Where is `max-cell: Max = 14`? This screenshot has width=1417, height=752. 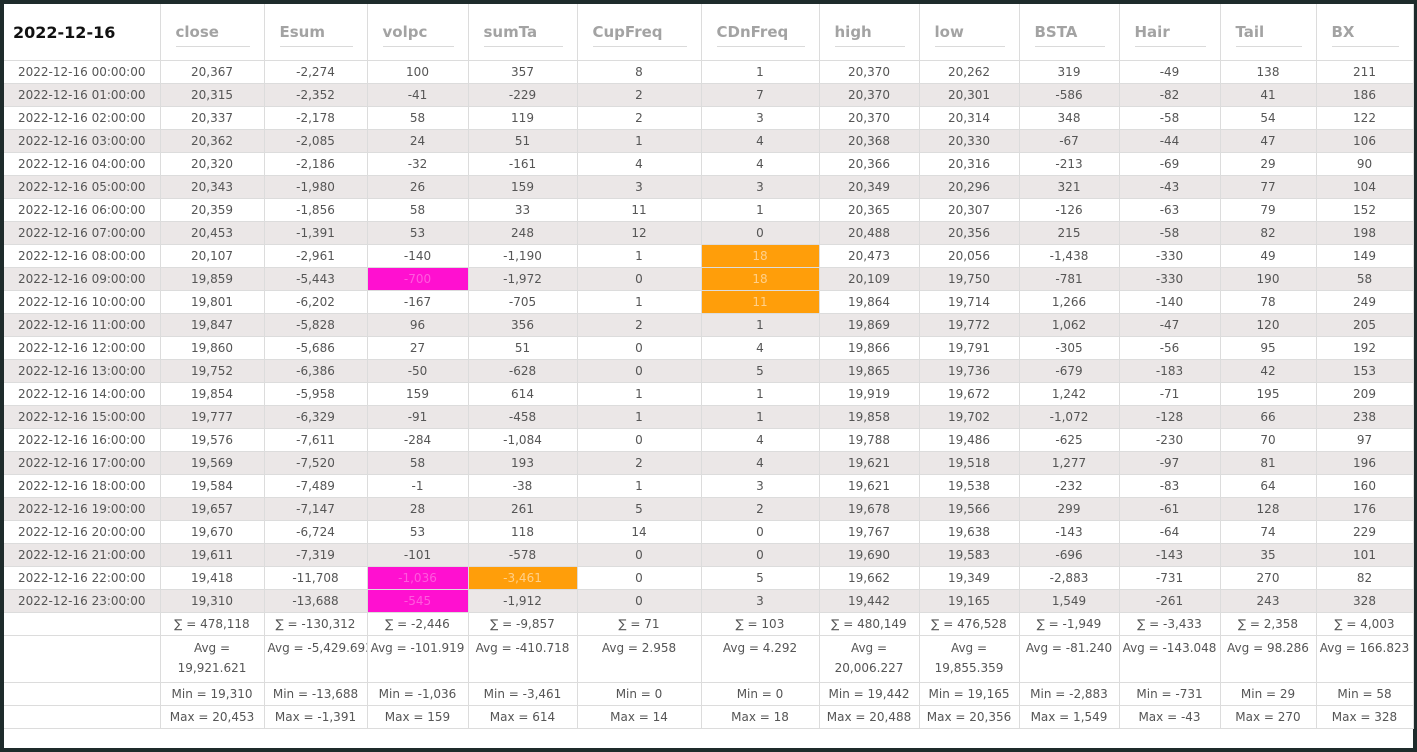
max-cell: Max = 14 is located at coordinates (639, 717).